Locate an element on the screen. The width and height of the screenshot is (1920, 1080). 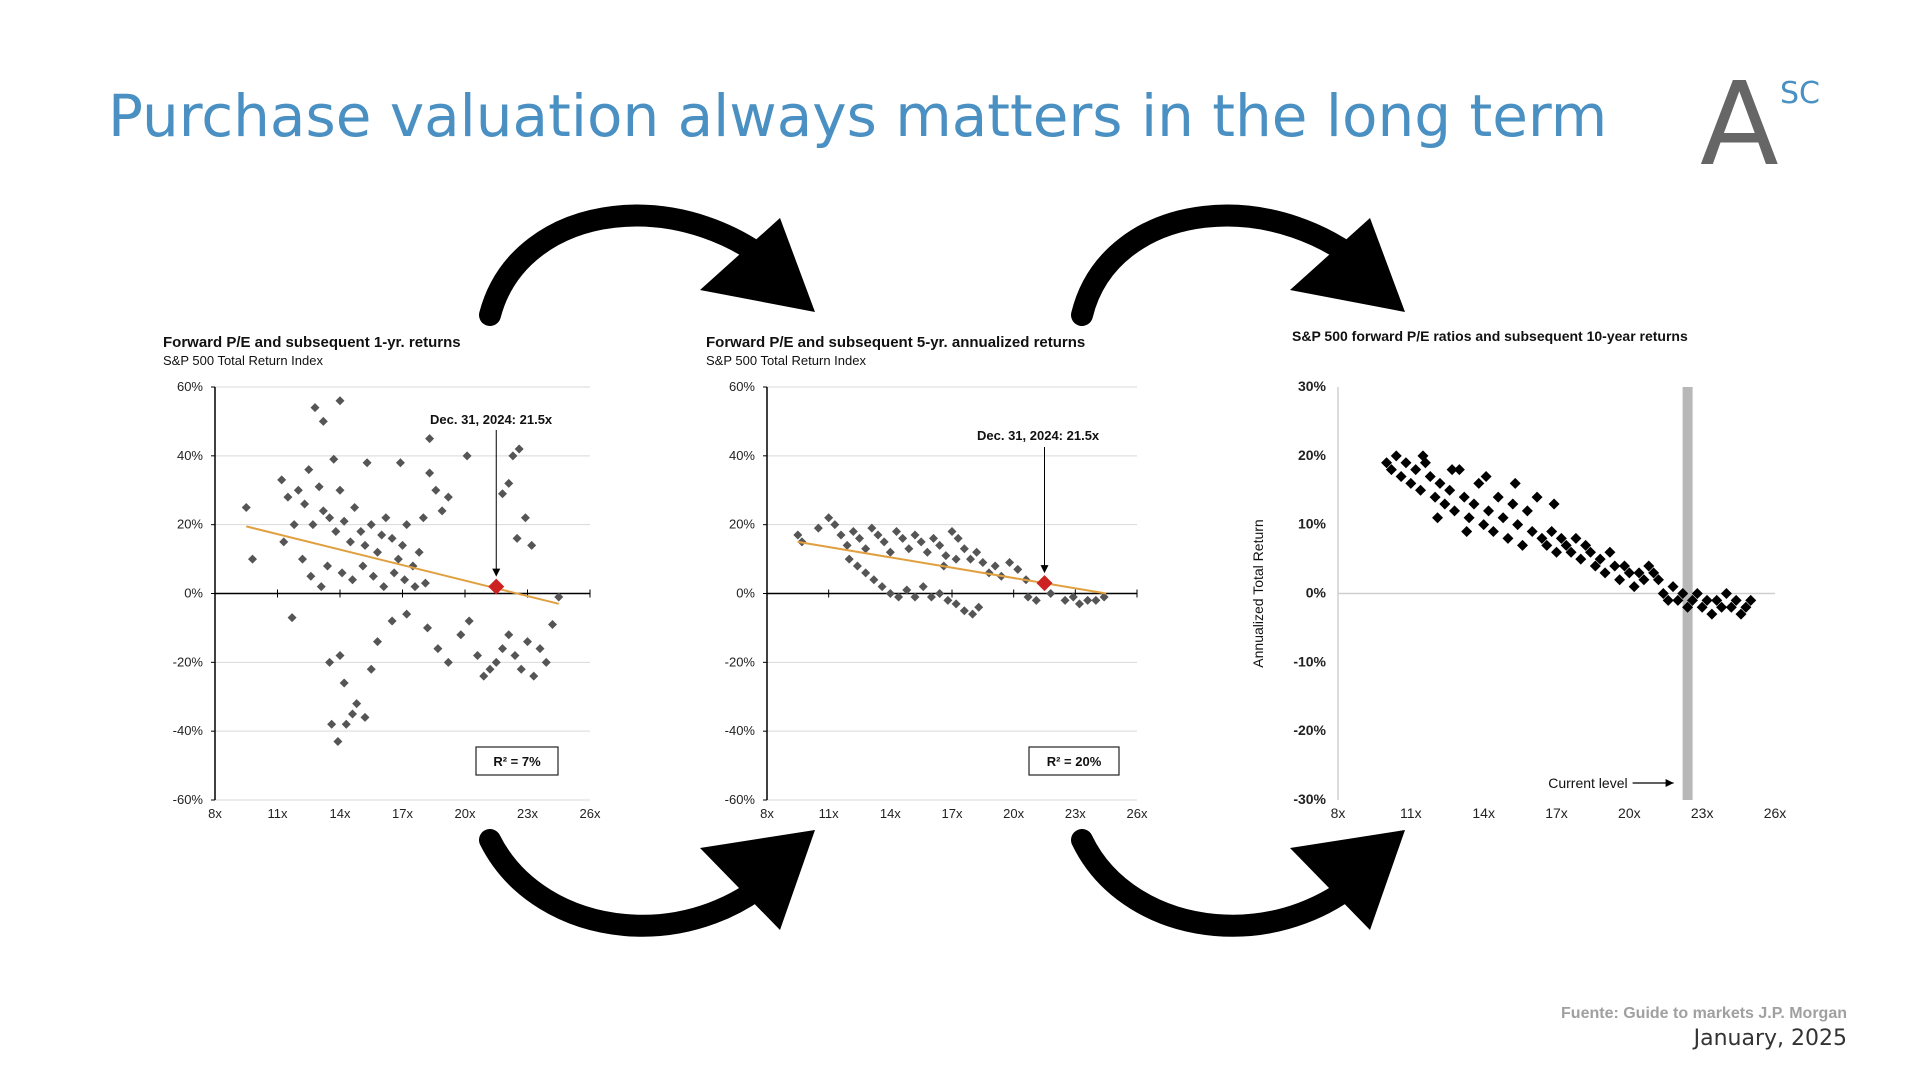
y-tick-label: 60% is located at coordinates (742, 386).